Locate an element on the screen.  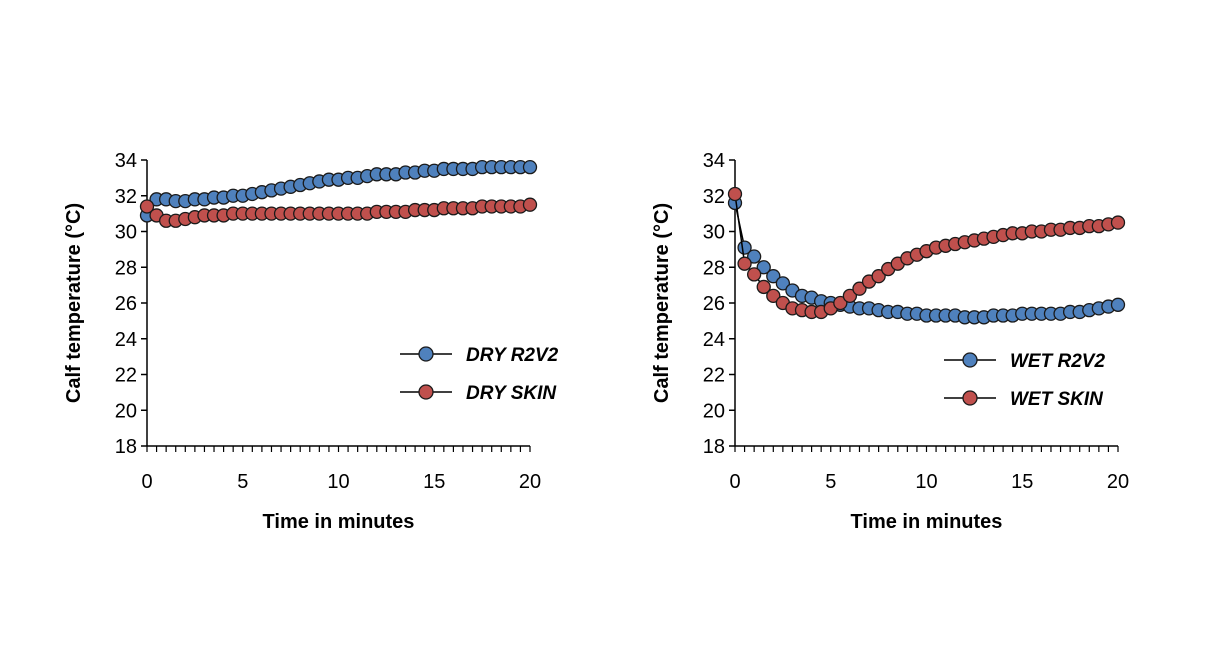
legend-label: WET R2V2 is located at coordinates (1057, 361).